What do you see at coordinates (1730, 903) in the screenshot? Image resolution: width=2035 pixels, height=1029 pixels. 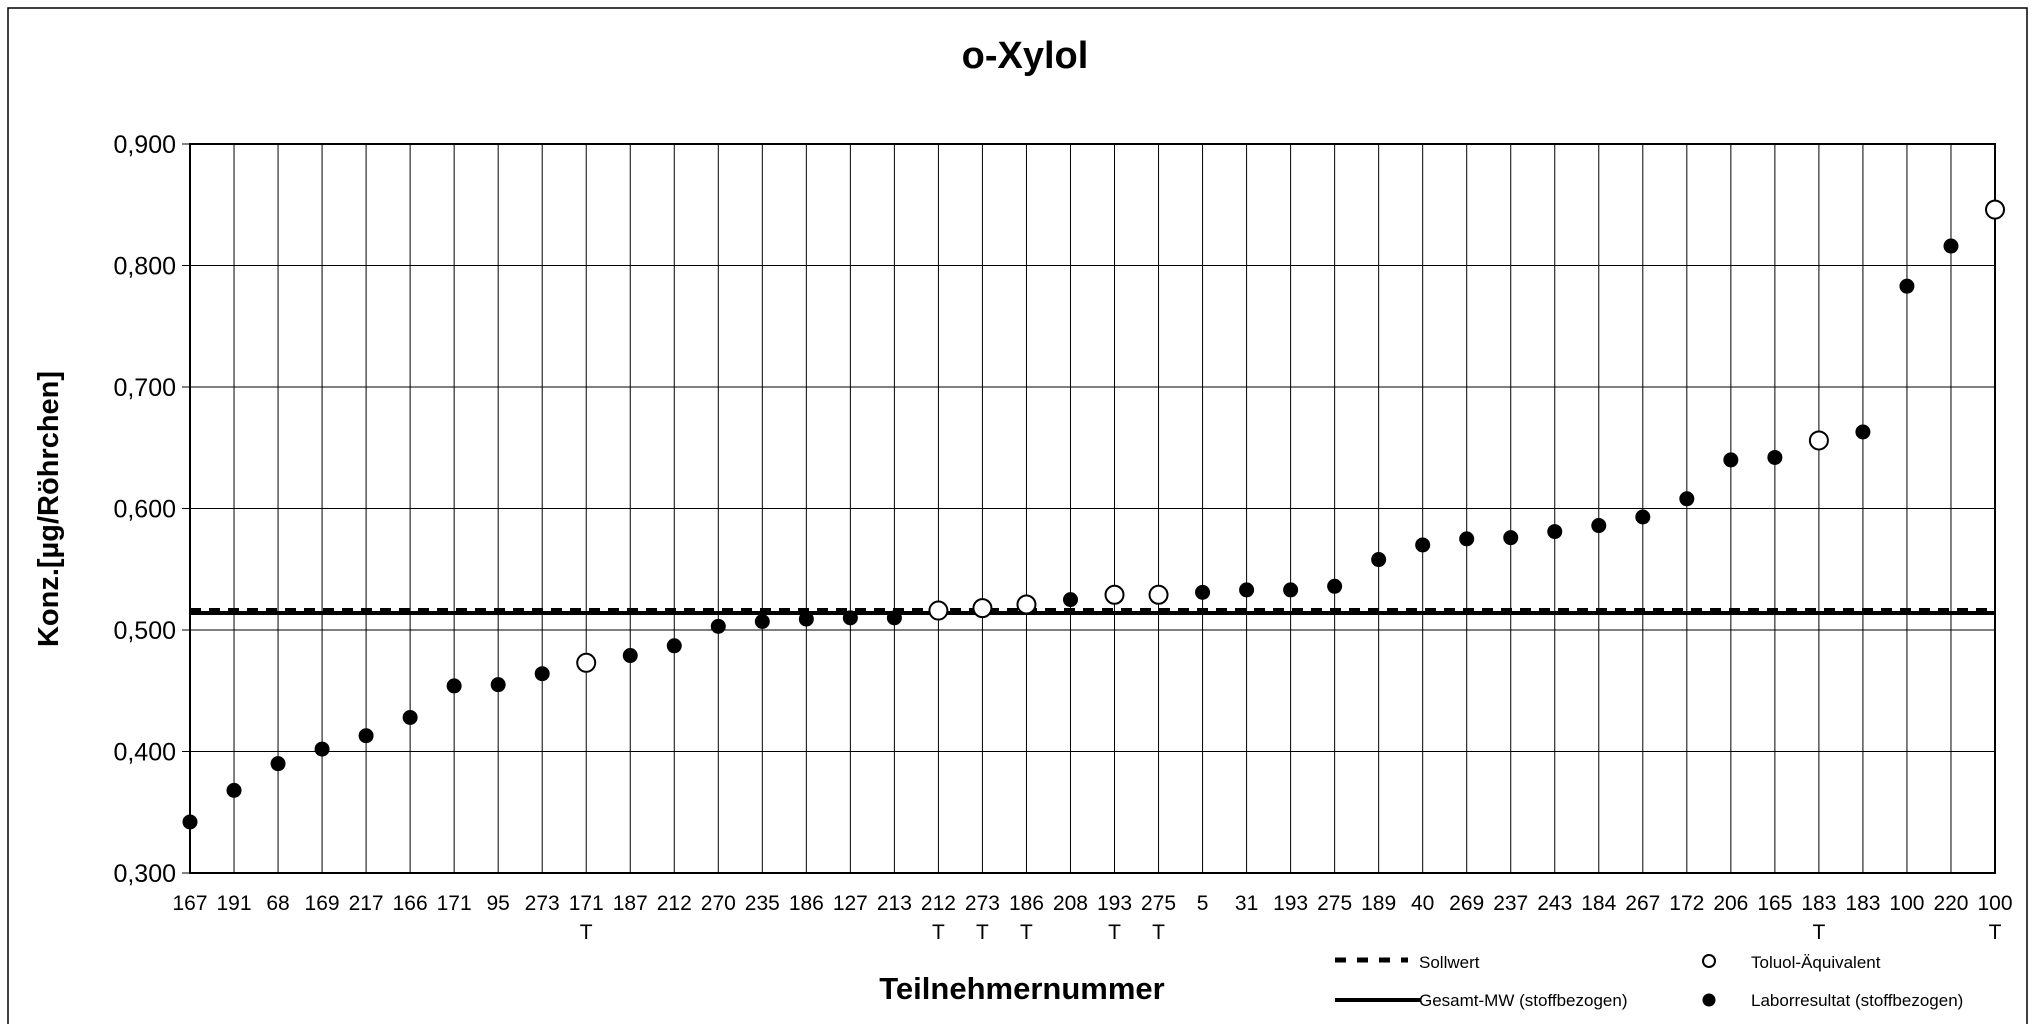 I see `x-tick-label: 206` at bounding box center [1730, 903].